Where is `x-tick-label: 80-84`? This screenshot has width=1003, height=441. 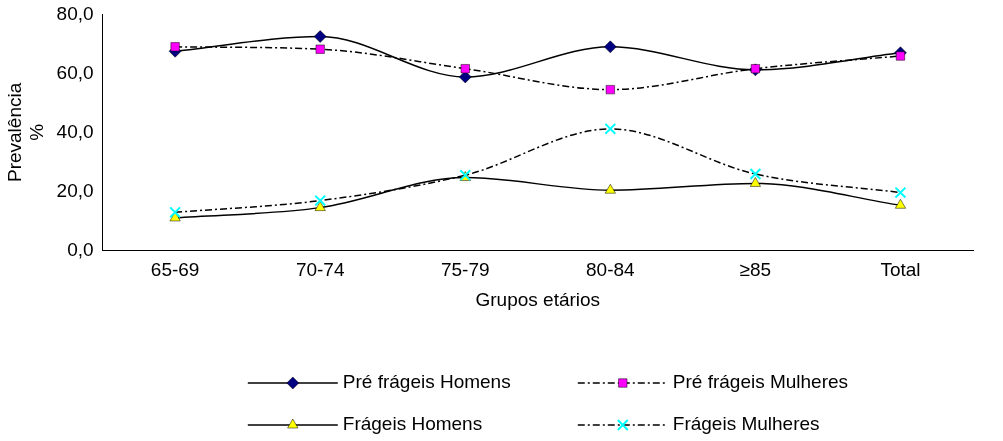
x-tick-label: 80-84 is located at coordinates (611, 270).